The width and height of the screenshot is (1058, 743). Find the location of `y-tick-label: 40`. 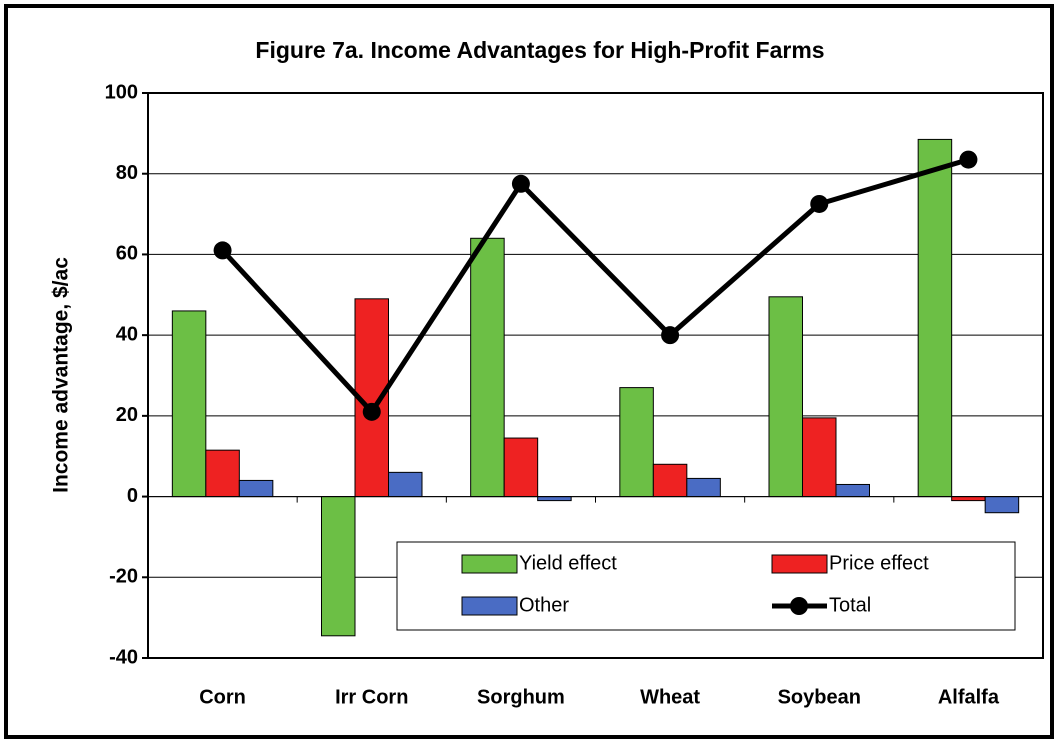

y-tick-label: 40 is located at coordinates (127, 334).